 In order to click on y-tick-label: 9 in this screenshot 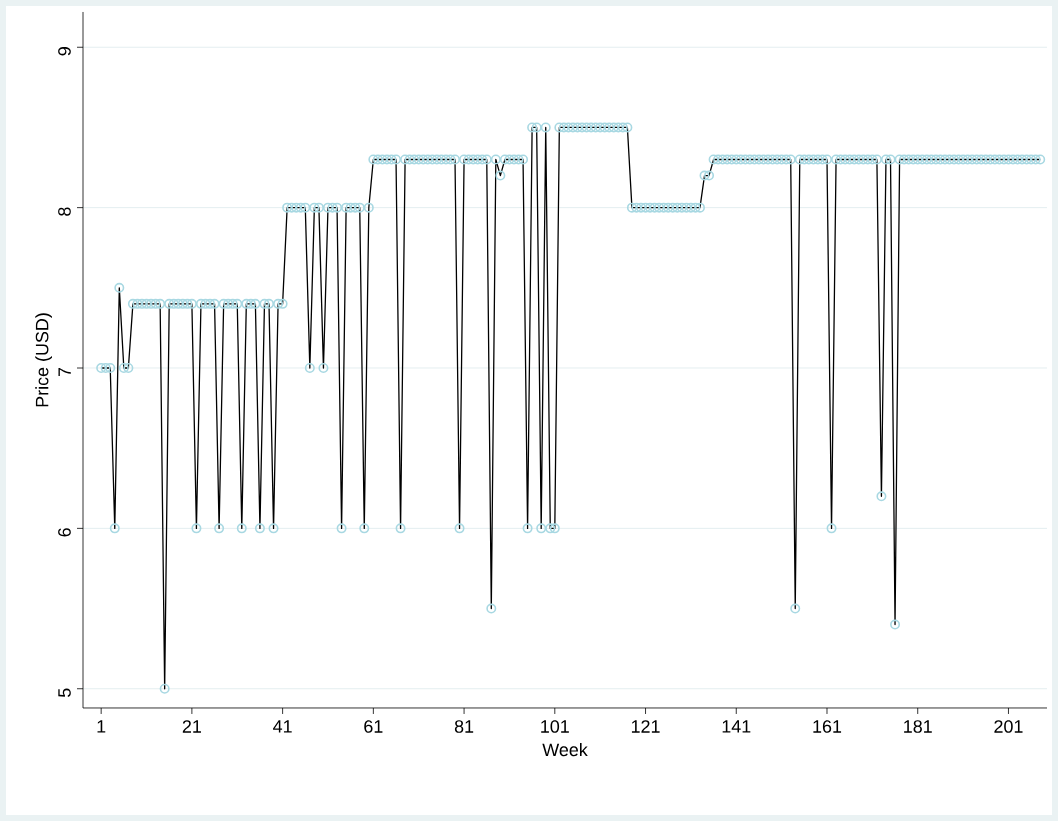, I will do `click(64, 51)`.